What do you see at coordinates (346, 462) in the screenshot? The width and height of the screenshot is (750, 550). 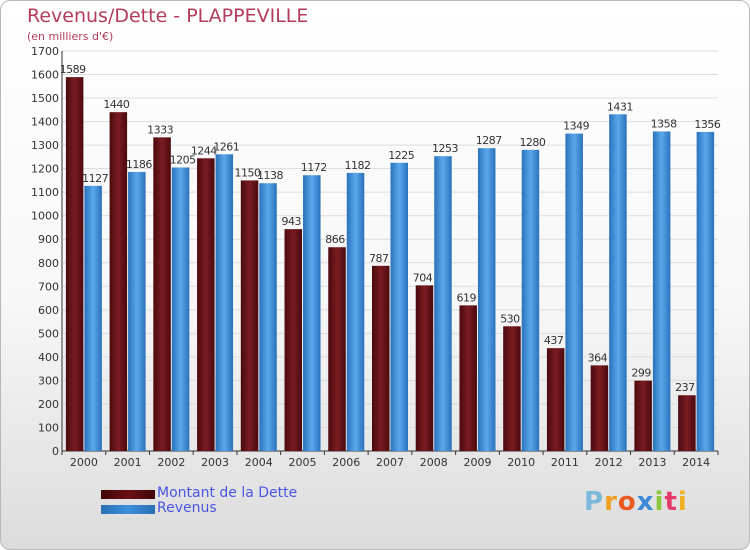 I see `x-tick-label: 2006` at bounding box center [346, 462].